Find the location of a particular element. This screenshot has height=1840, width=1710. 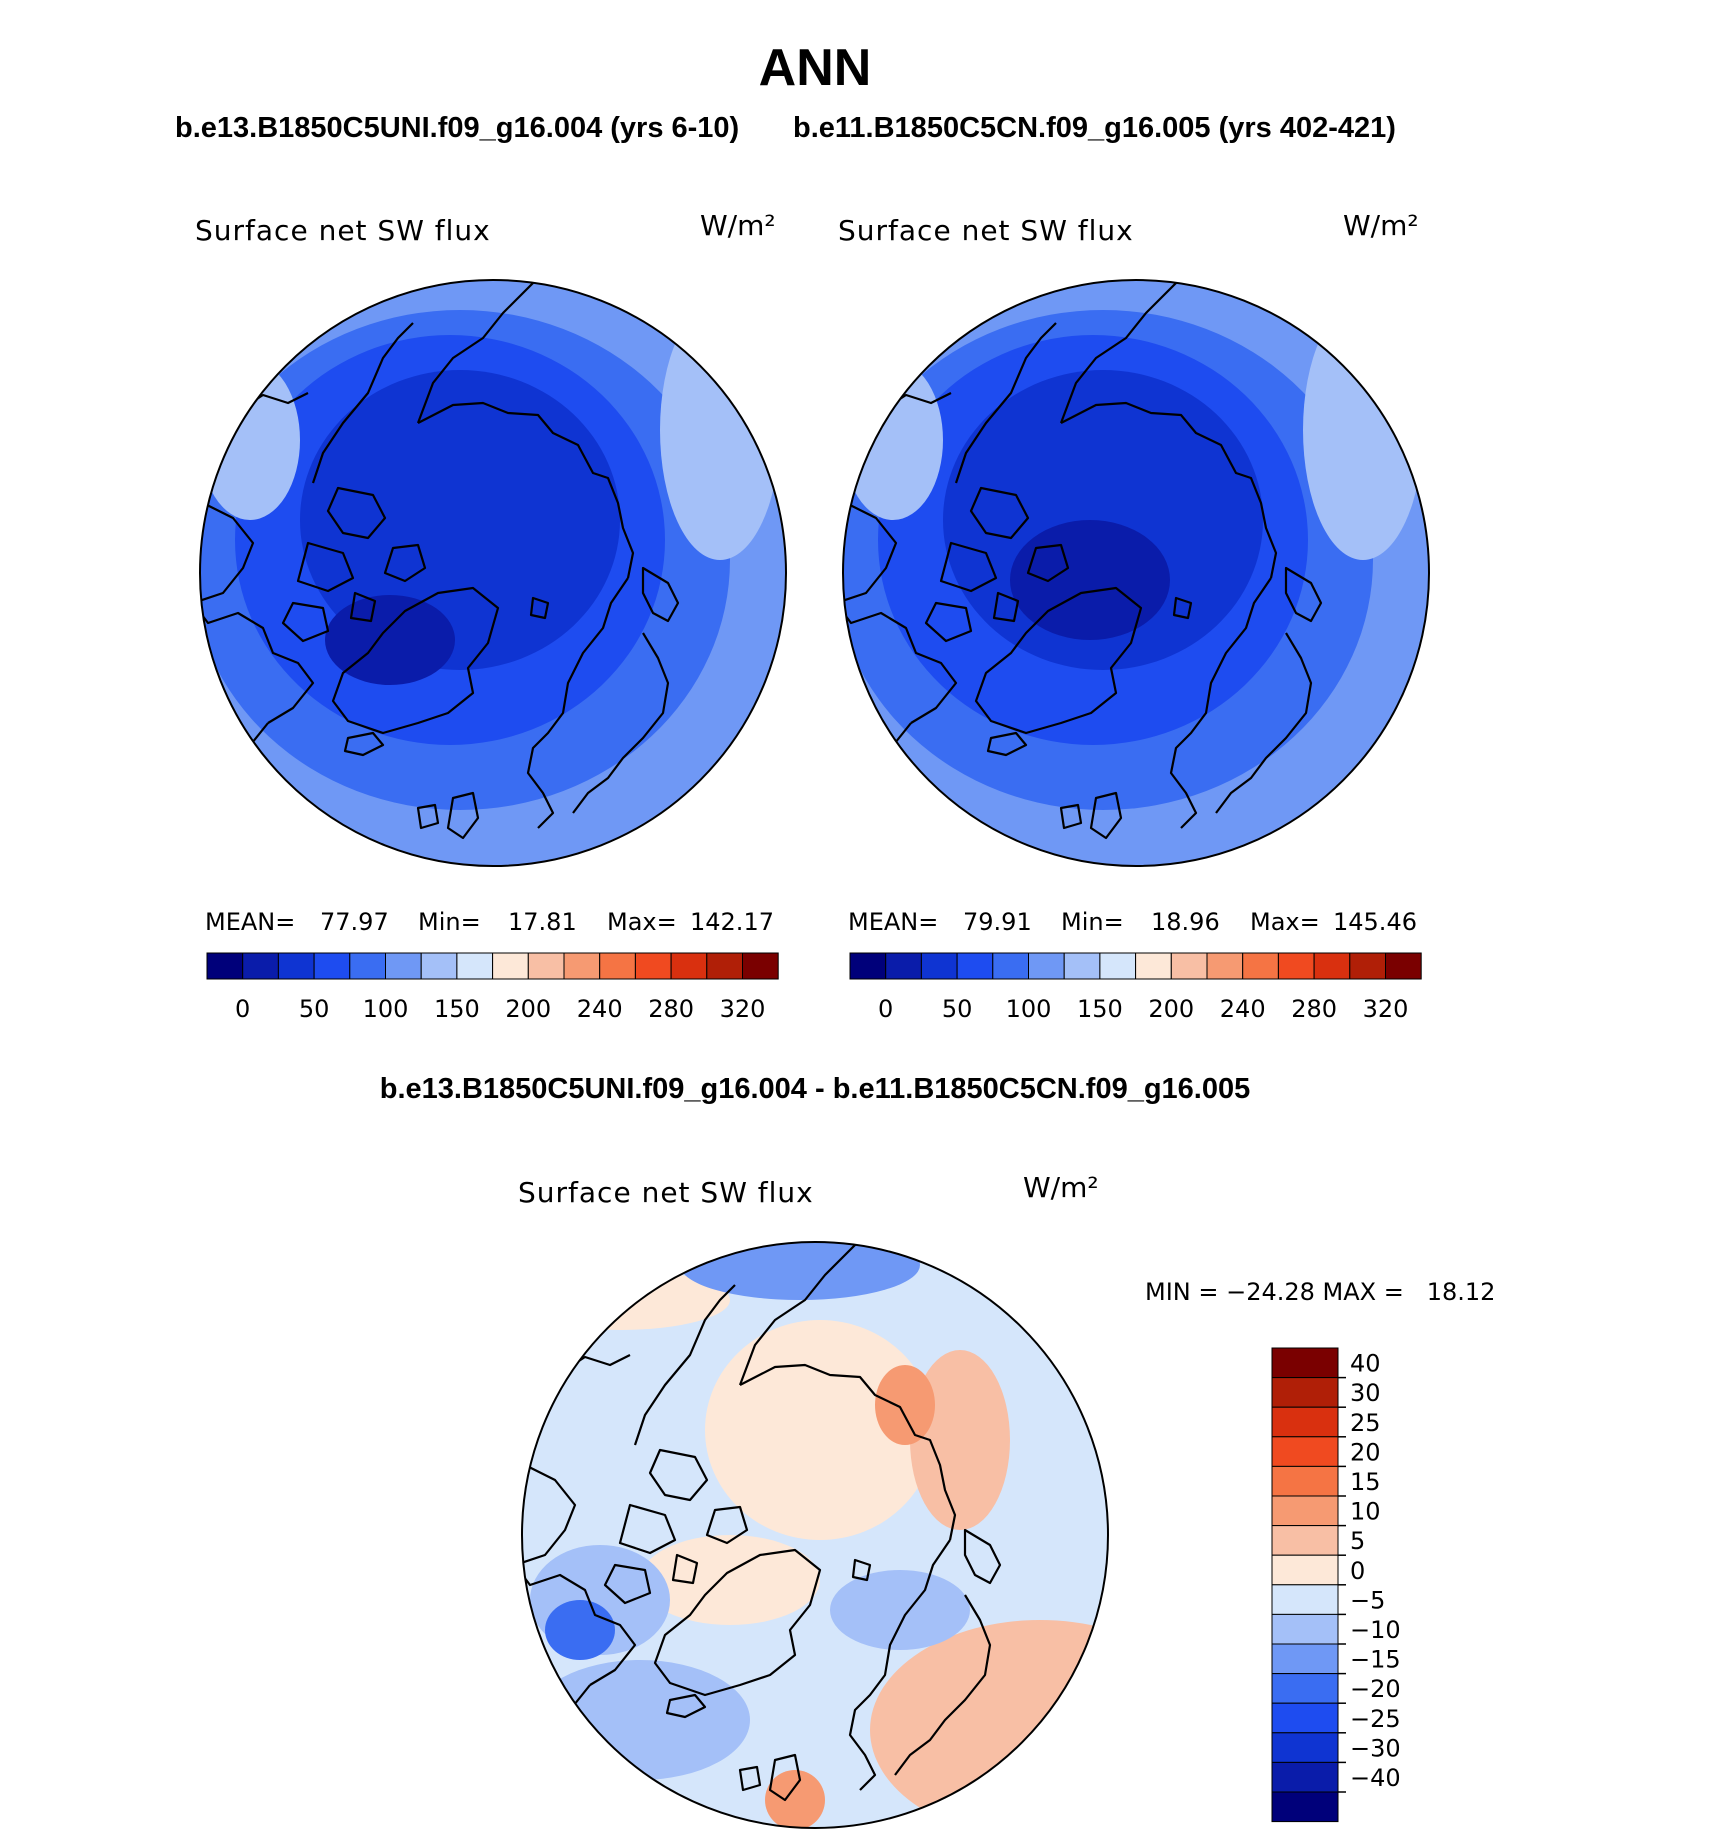

panel-right-colorbar-label: 200 is located at coordinates (1171, 1009).